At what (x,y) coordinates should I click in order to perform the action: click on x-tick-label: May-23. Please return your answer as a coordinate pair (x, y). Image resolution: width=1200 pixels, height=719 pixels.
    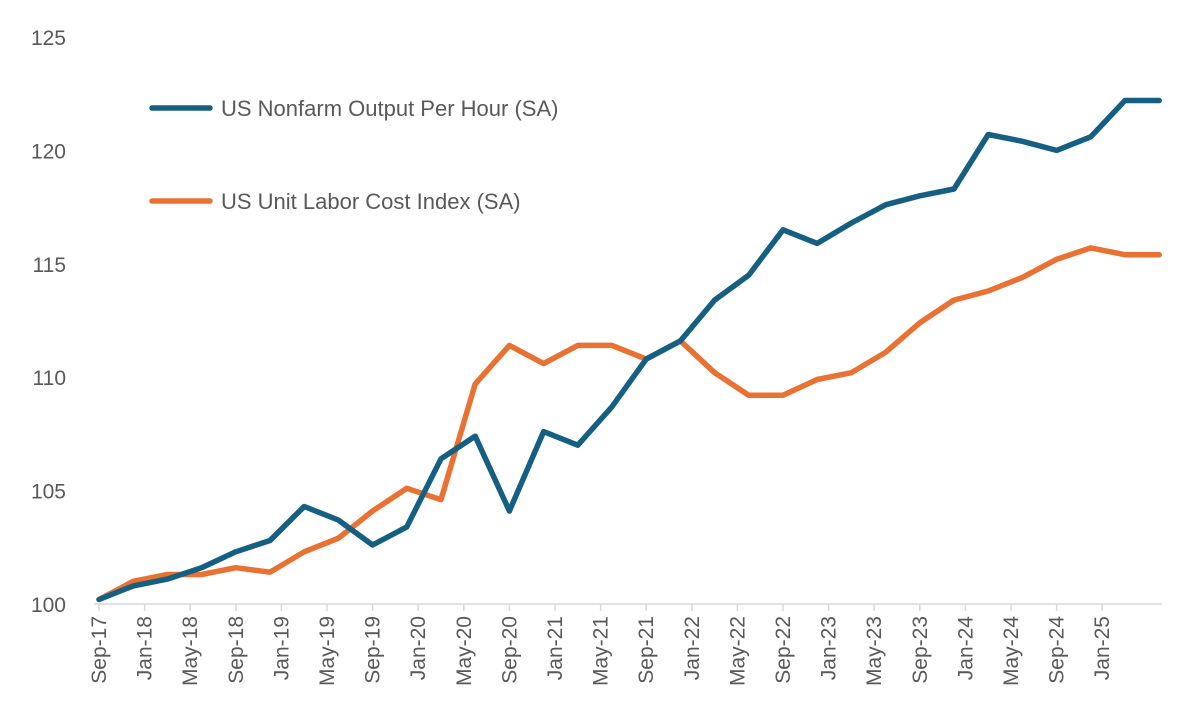
    Looking at the image, I should click on (874, 651).